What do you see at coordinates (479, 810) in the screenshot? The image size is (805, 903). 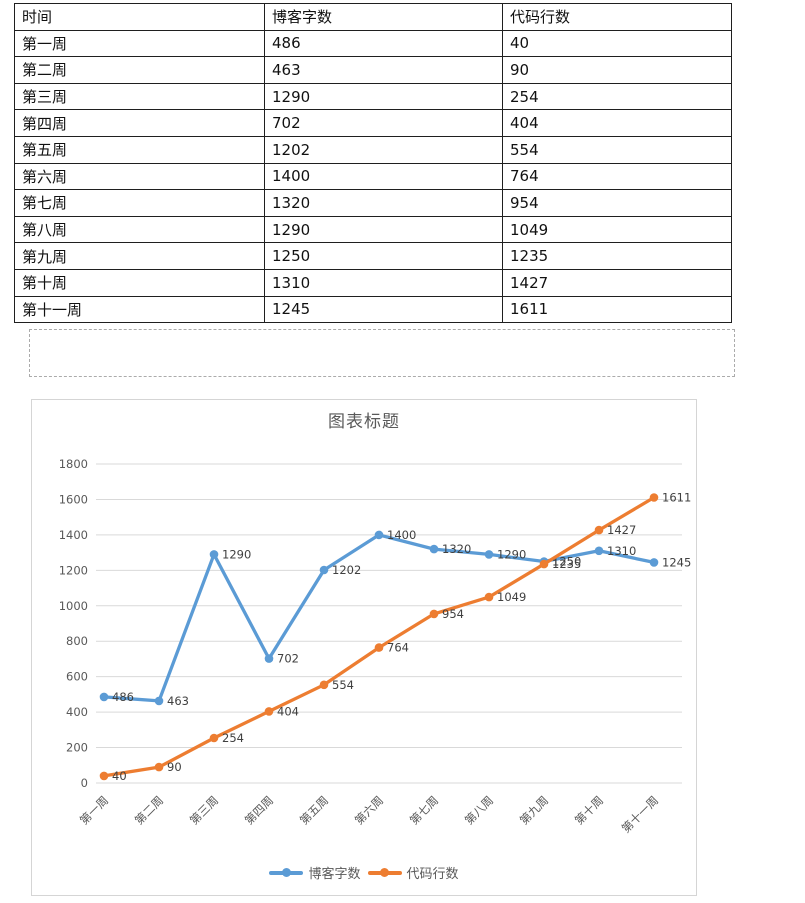 I see `svg-text: 第八周` at bounding box center [479, 810].